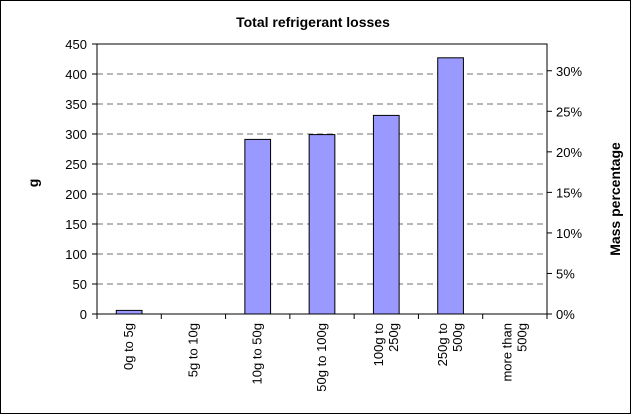 The height and width of the screenshot is (414, 631). What do you see at coordinates (76, 254) in the screenshot?
I see `y-tick-label: 100` at bounding box center [76, 254].